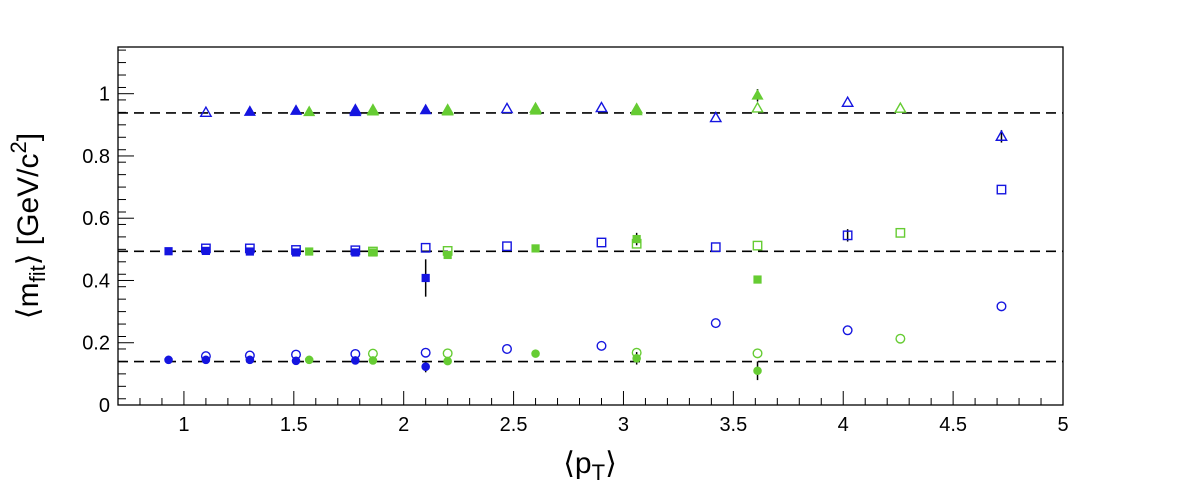 The height and width of the screenshot is (493, 1181). Describe the element at coordinates (843, 425) in the screenshot. I see `x-tick-label: 4` at that location.